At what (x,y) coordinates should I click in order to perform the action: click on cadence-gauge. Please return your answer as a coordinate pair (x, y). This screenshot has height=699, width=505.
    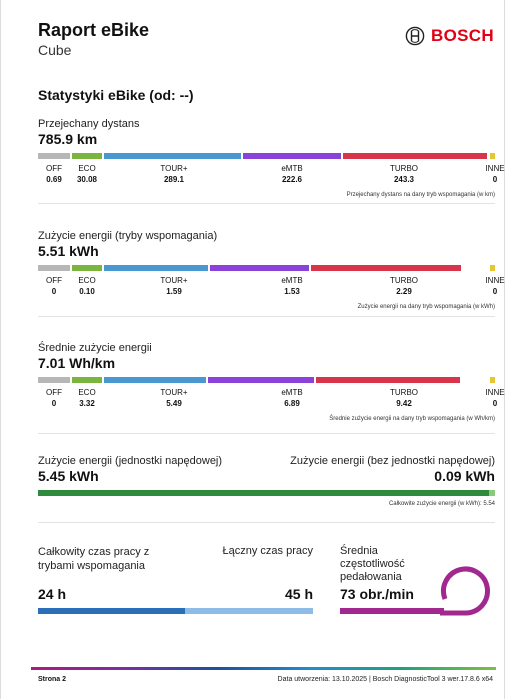
    Looking at the image, I should click on (465, 591).